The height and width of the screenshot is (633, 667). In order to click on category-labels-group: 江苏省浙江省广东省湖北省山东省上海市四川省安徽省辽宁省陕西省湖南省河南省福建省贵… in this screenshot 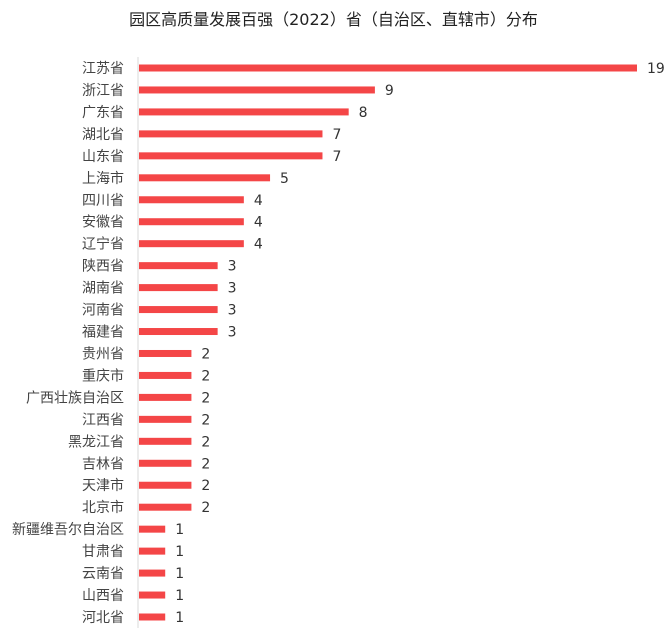, I will do `click(68, 343)`.